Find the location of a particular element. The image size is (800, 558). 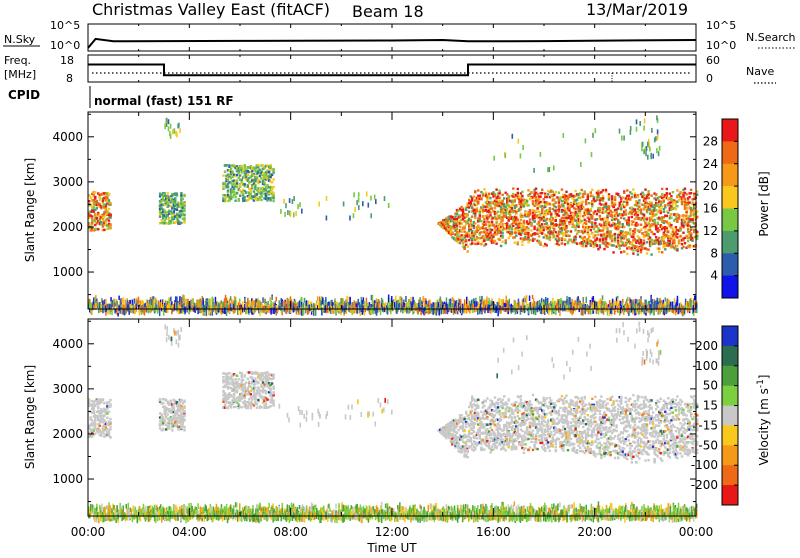

frequency-panel-frame is located at coordinates (392, 68).